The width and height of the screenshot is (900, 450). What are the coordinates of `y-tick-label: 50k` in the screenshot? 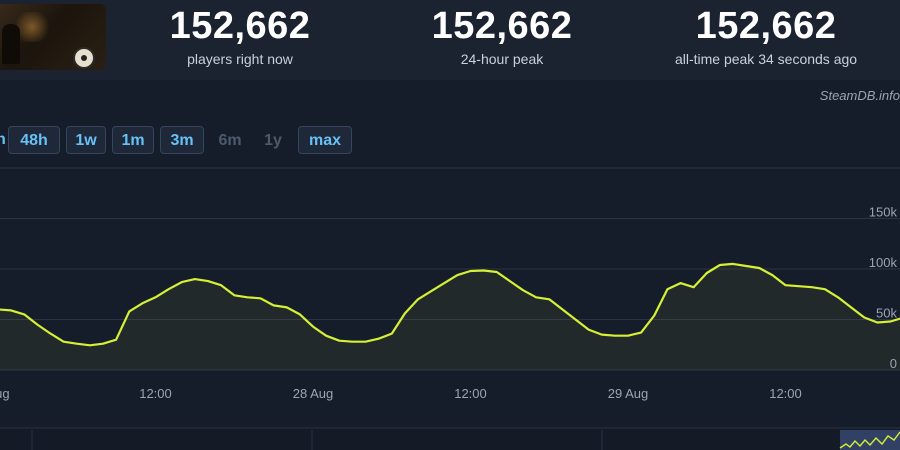 It's located at (886, 313).